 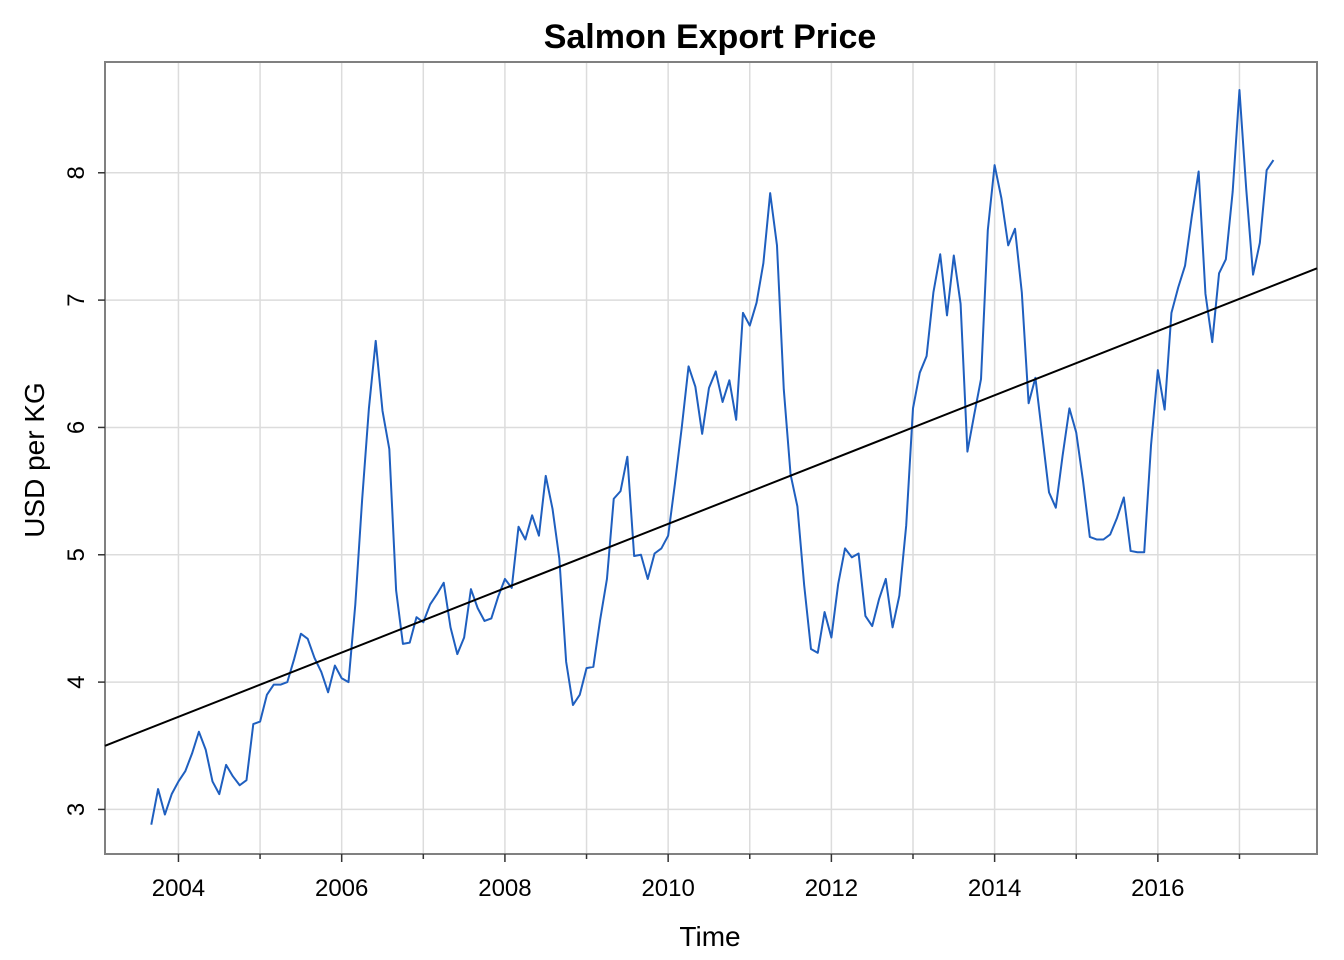 What do you see at coordinates (76, 554) in the screenshot?
I see `y-tick-label: 5` at bounding box center [76, 554].